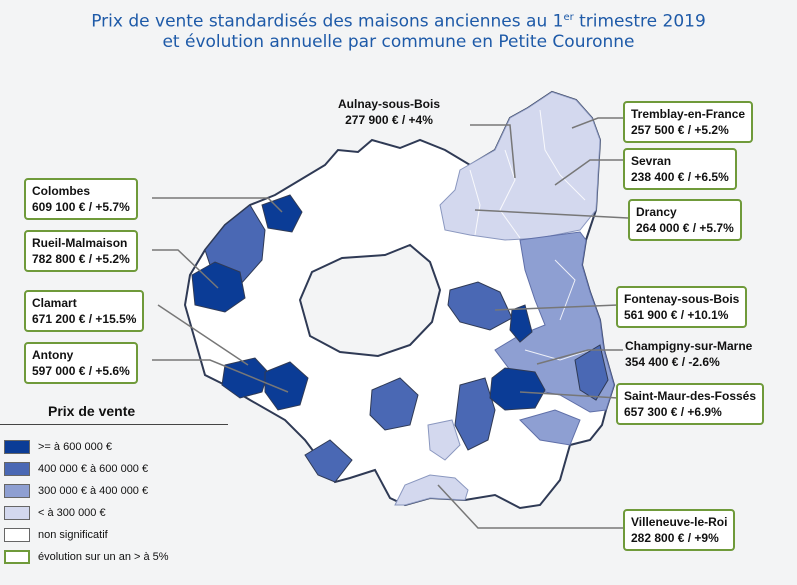  What do you see at coordinates (84, 319) in the screenshot?
I see `callout-value: 671 200 € / +15.5%` at bounding box center [84, 319].